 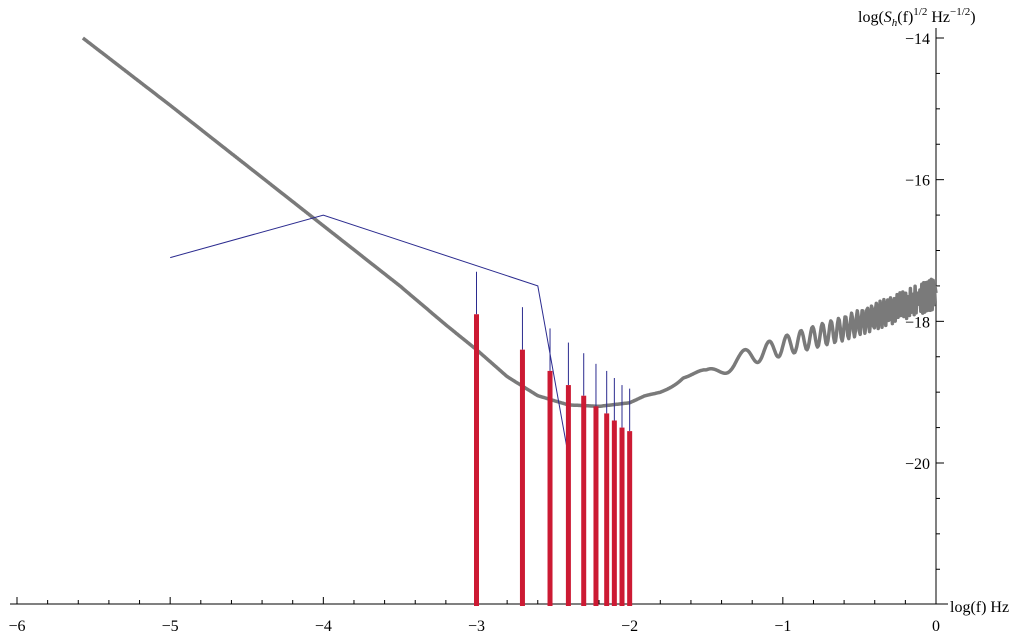 I want to click on y-axis-label: log(Sh(f)1/2 Hz−1/2), so click(x=917, y=17).